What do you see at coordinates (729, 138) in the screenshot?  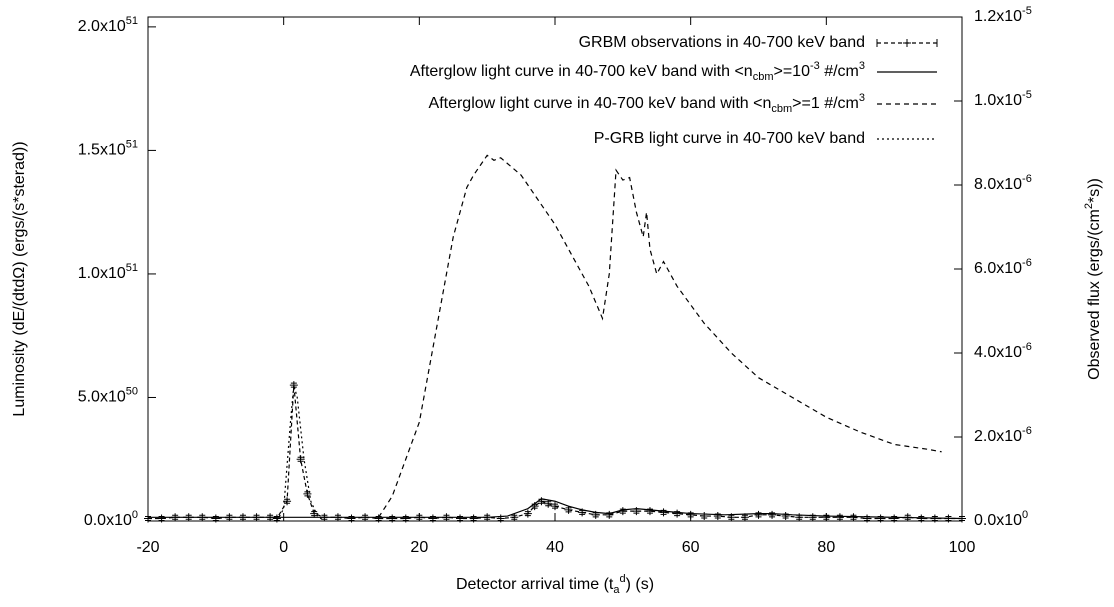 I see `legend-label: P-GRB light curve in 40-700 keV band` at bounding box center [729, 138].